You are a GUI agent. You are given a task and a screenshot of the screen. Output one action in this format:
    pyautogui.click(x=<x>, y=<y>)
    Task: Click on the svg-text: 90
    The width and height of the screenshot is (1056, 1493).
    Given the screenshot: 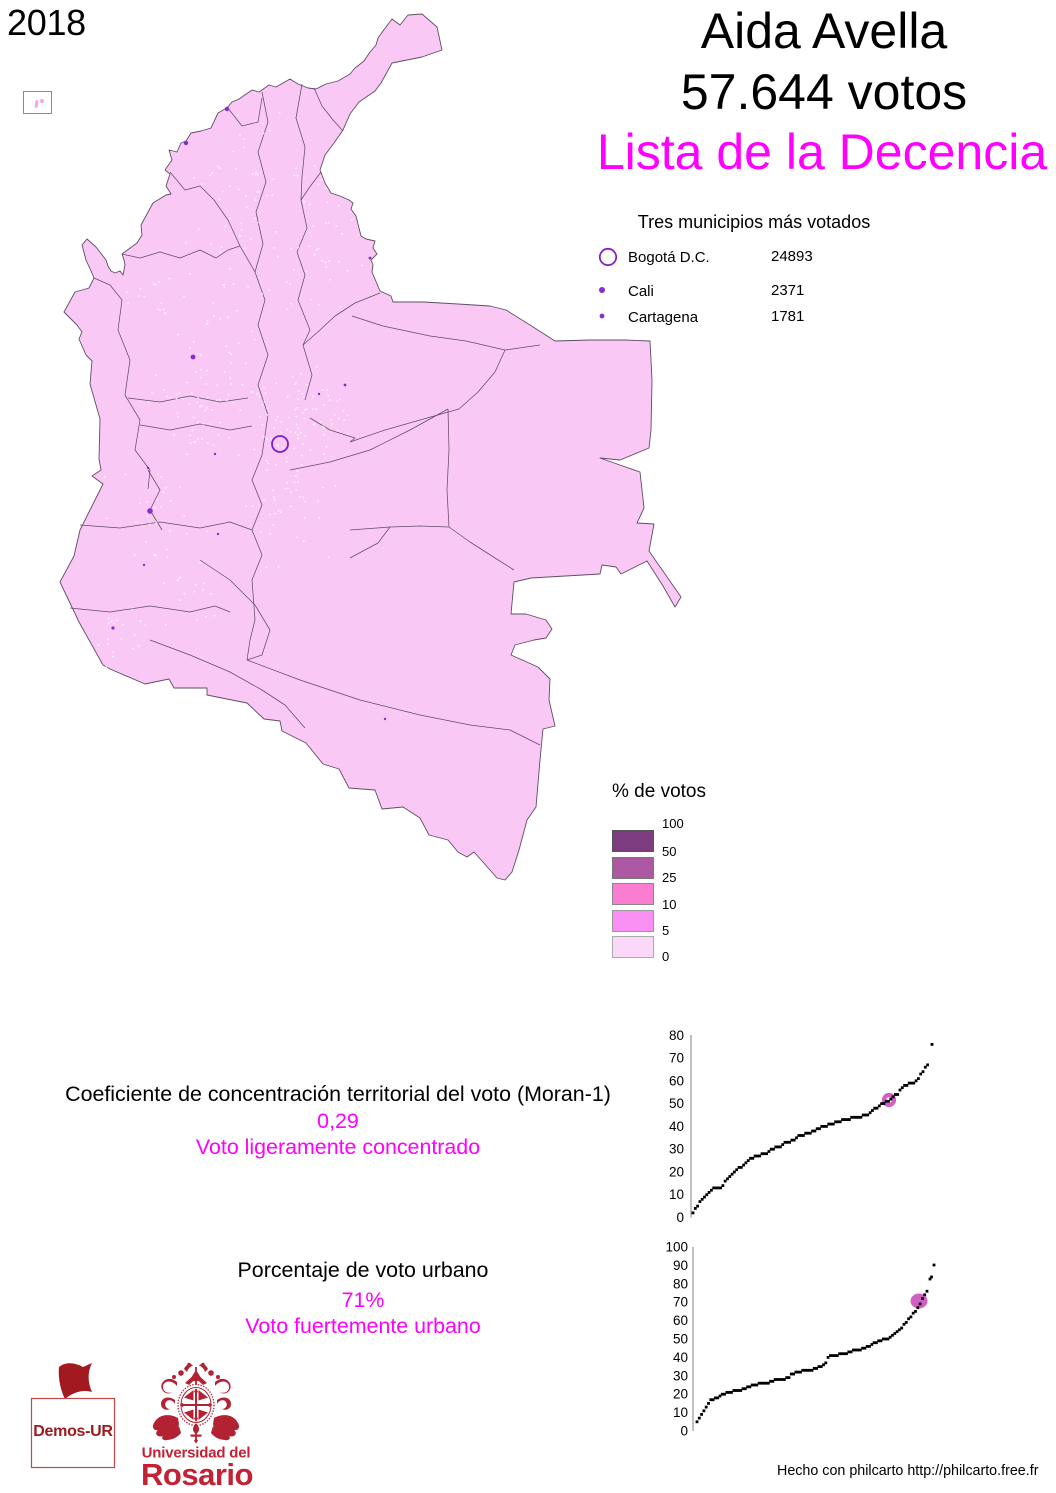 What is the action you would take?
    pyautogui.click(x=680, y=1265)
    